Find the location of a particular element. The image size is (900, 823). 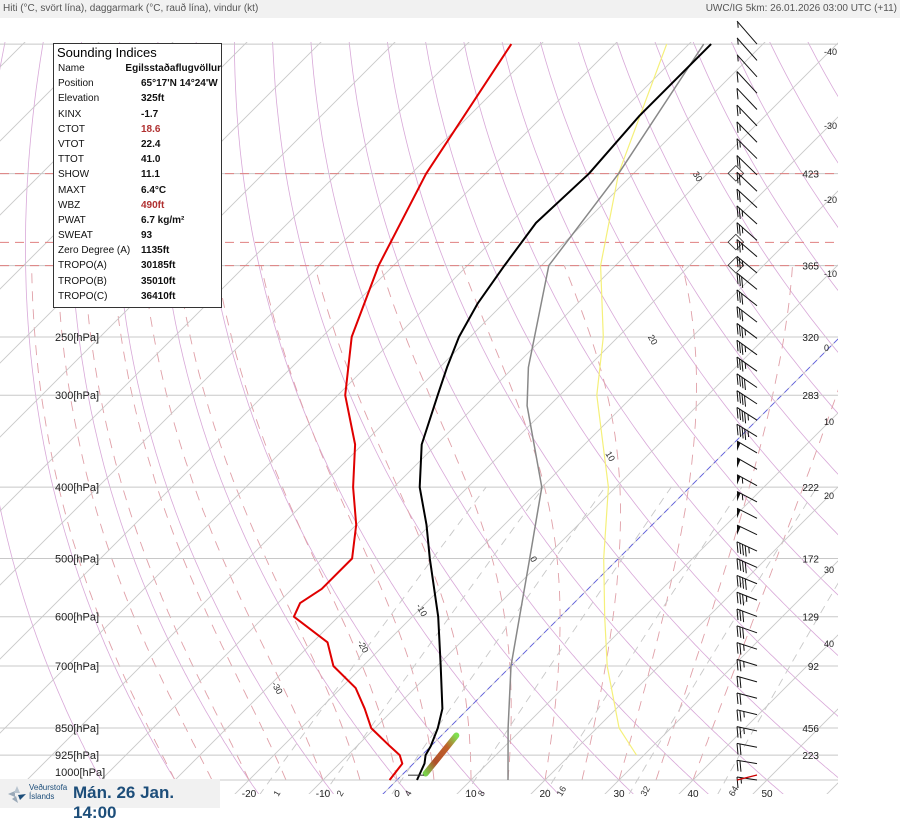

surface-wind-marker is located at coordinates (747, 777).